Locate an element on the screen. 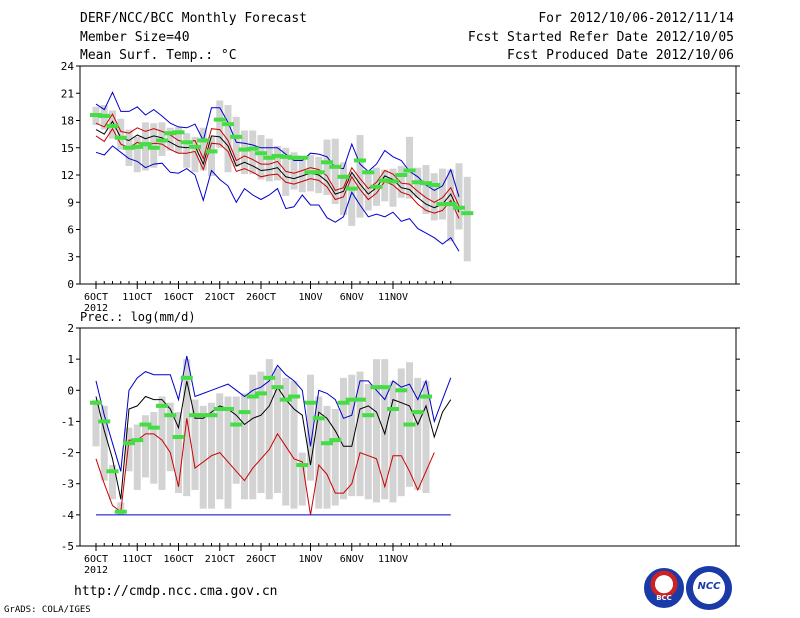 This screenshot has width=800, height=618. variable-label: Mean Surf. Temp.: °C is located at coordinates (158, 55).